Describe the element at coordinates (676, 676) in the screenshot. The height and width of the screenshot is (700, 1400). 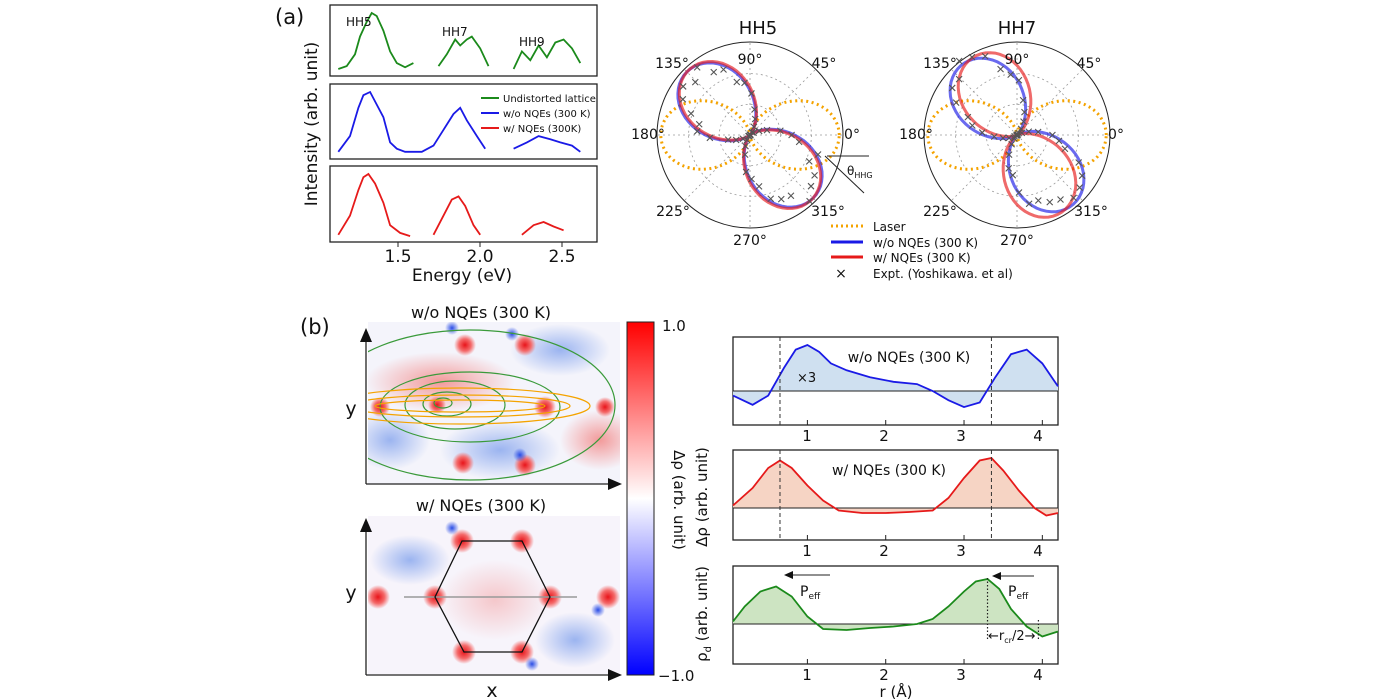
I see `colorbar-min: −1.0` at that location.